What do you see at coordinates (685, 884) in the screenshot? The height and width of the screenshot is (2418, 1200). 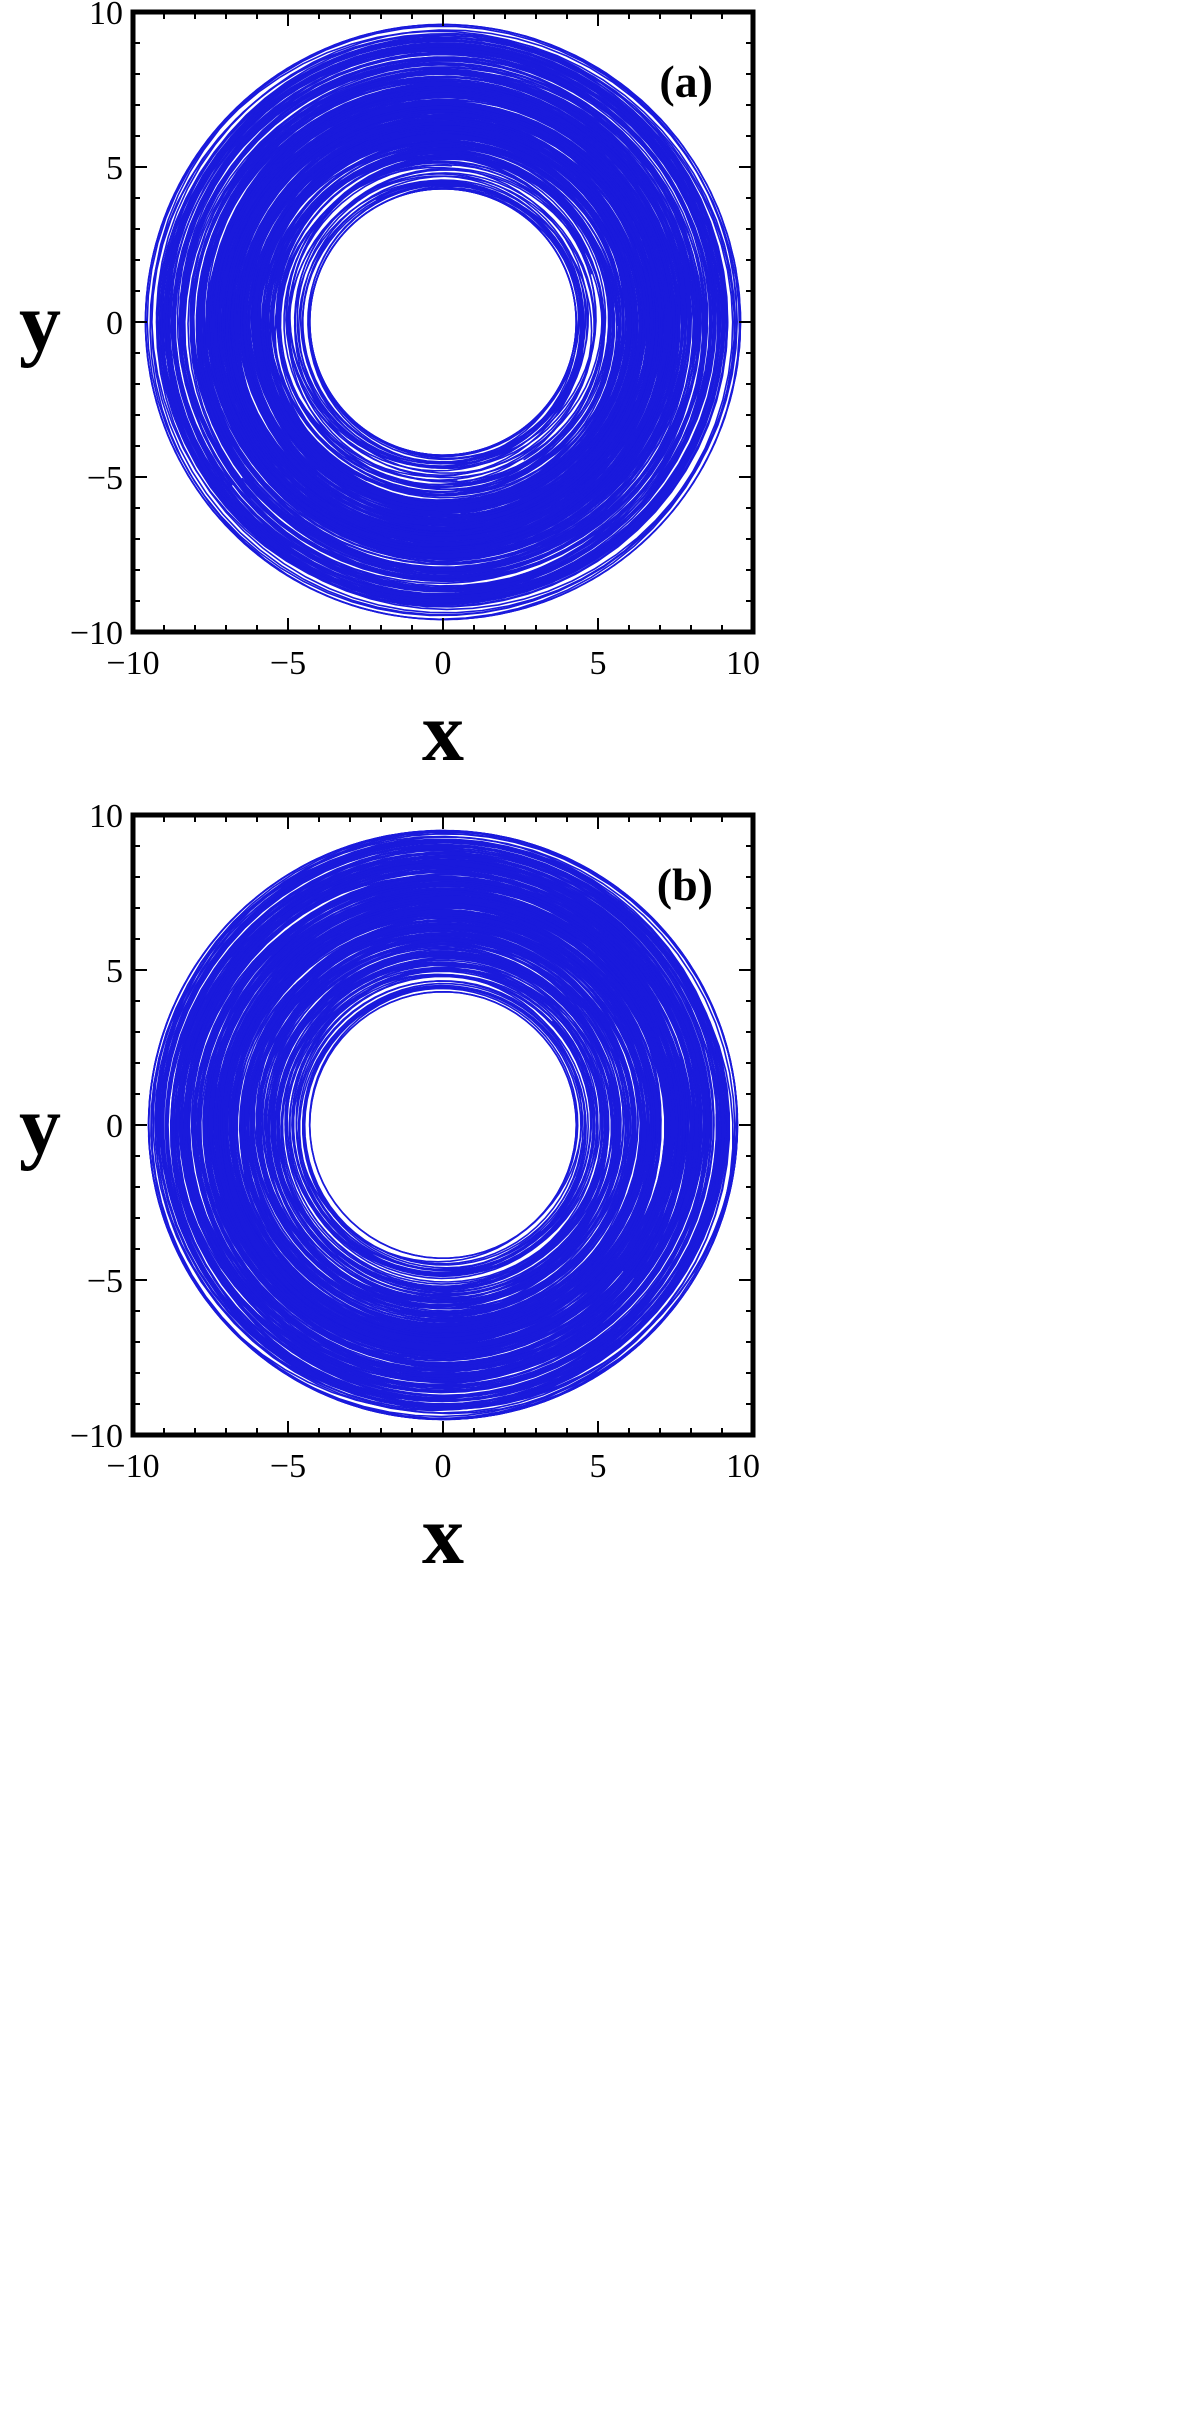 I see `panel-label: (b)` at bounding box center [685, 884].